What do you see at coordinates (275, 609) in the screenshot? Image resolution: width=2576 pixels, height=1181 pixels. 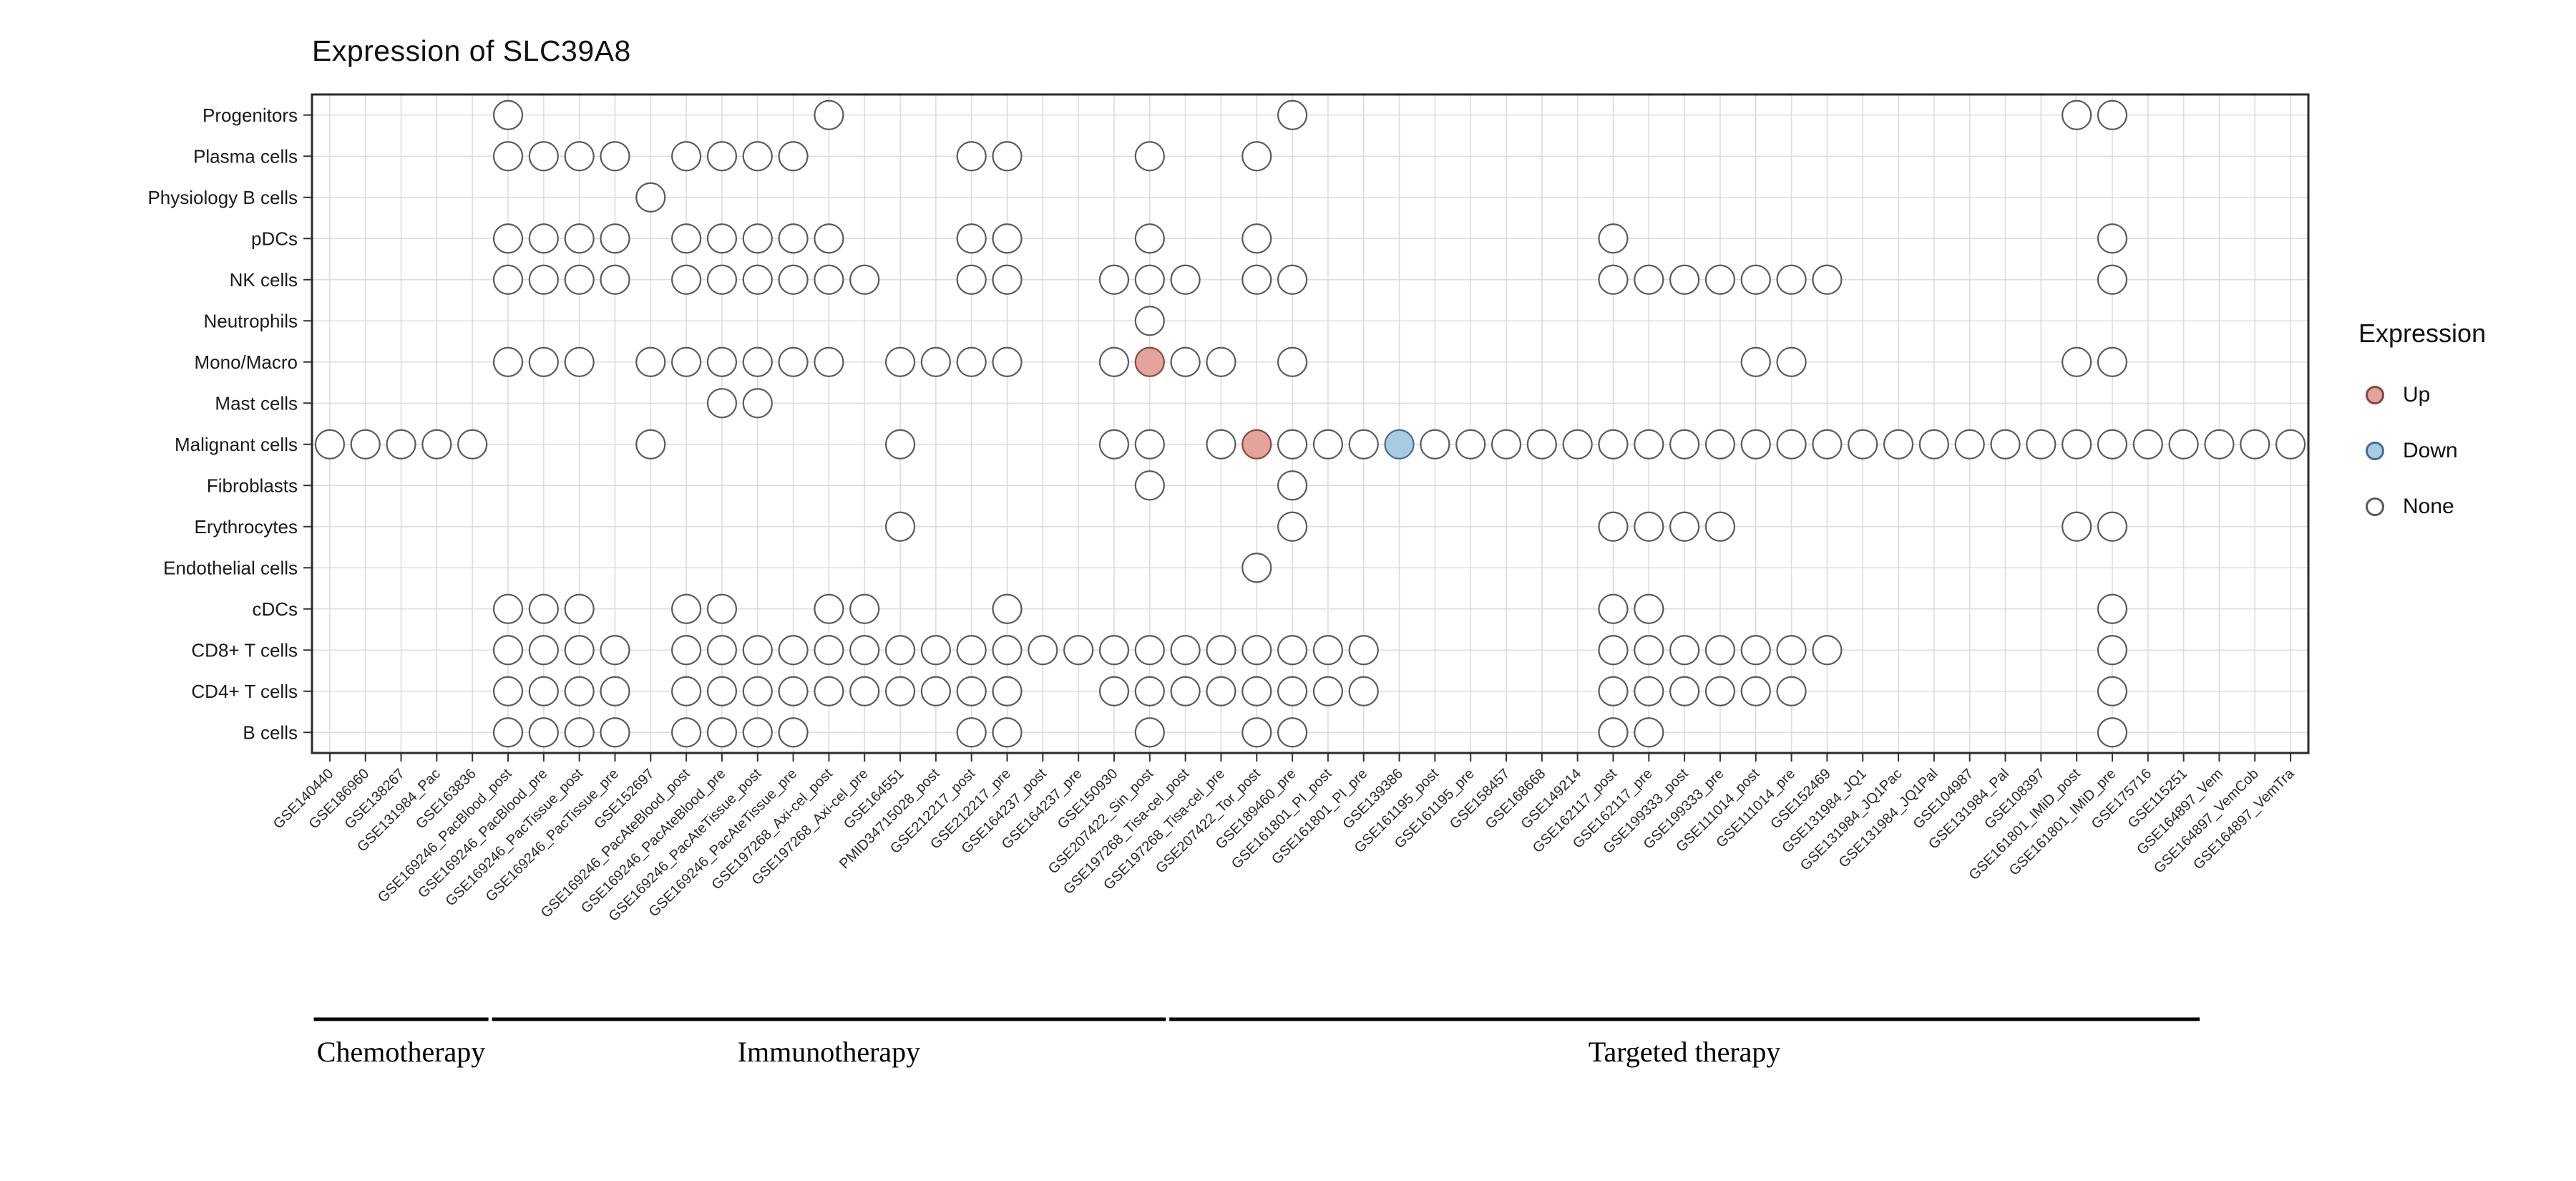 I see `y-axis-label: cDCs` at bounding box center [275, 609].